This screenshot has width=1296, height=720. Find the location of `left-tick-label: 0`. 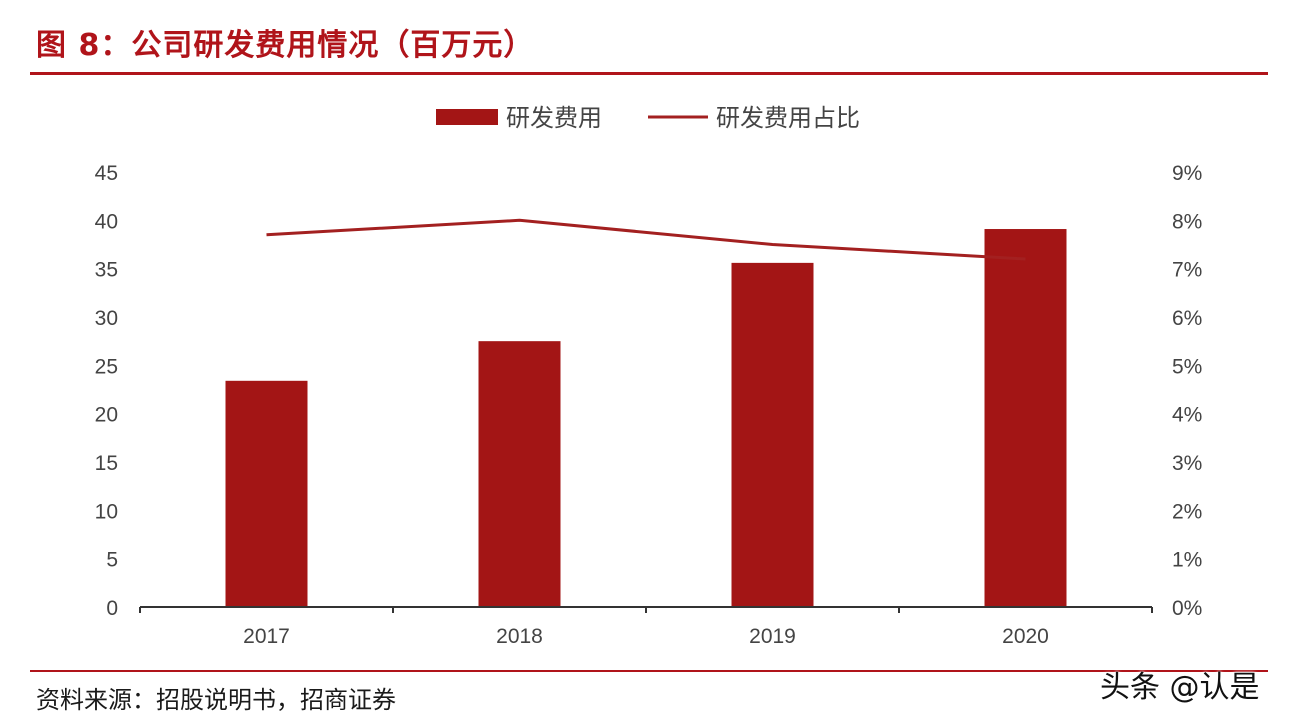

left-tick-label: 0 is located at coordinates (112, 608).